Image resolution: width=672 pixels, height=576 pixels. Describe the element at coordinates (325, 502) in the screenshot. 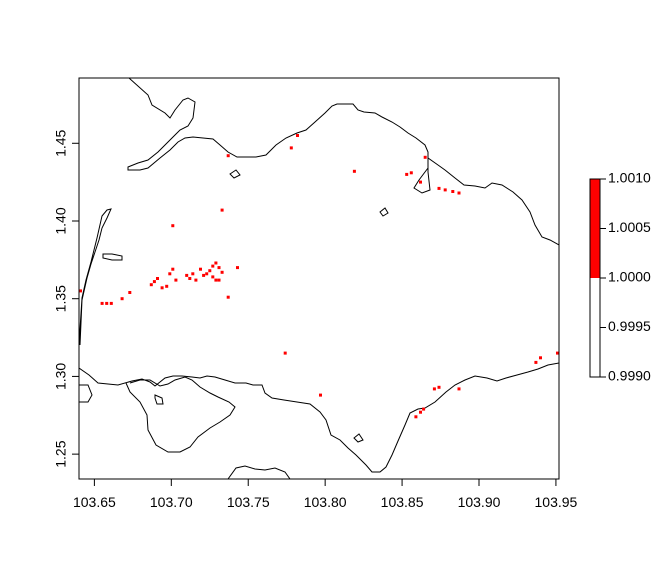

I see `x-tick-label: 103.80` at that location.